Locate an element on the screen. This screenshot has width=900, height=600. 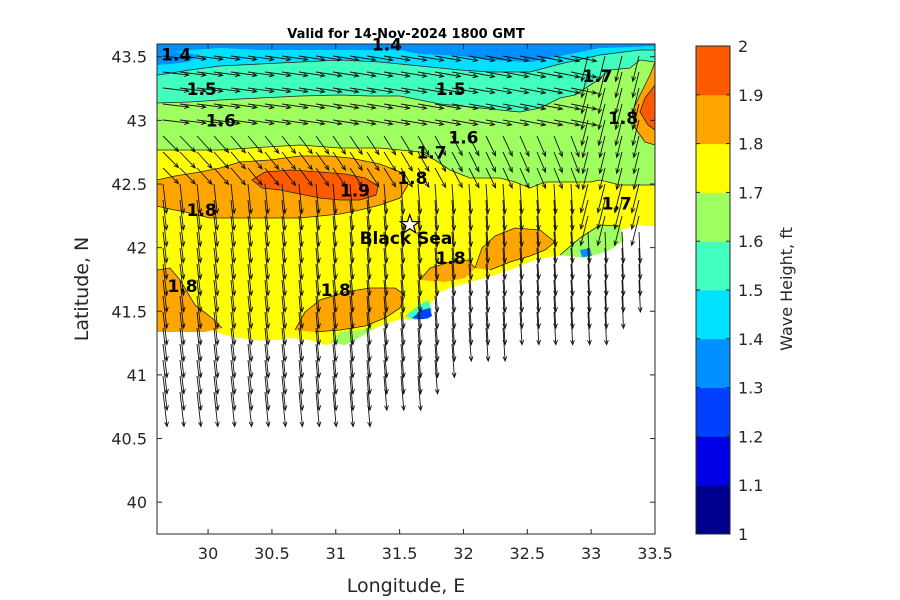
region-1.9-central is located at coordinates (315, 185).